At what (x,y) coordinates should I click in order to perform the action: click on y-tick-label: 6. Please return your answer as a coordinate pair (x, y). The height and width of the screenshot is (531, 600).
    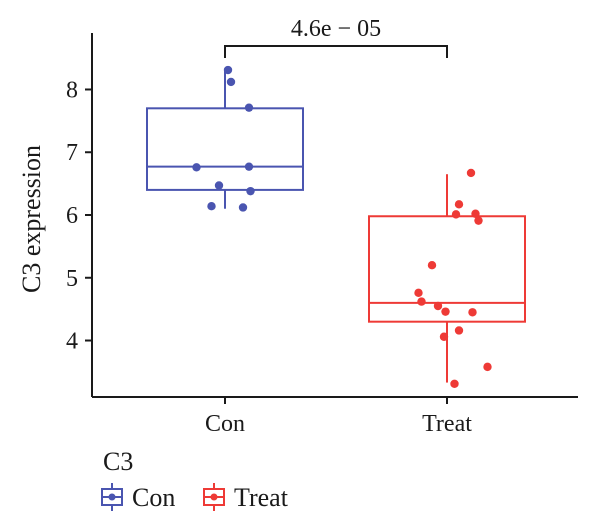
    Looking at the image, I should click on (72, 216).